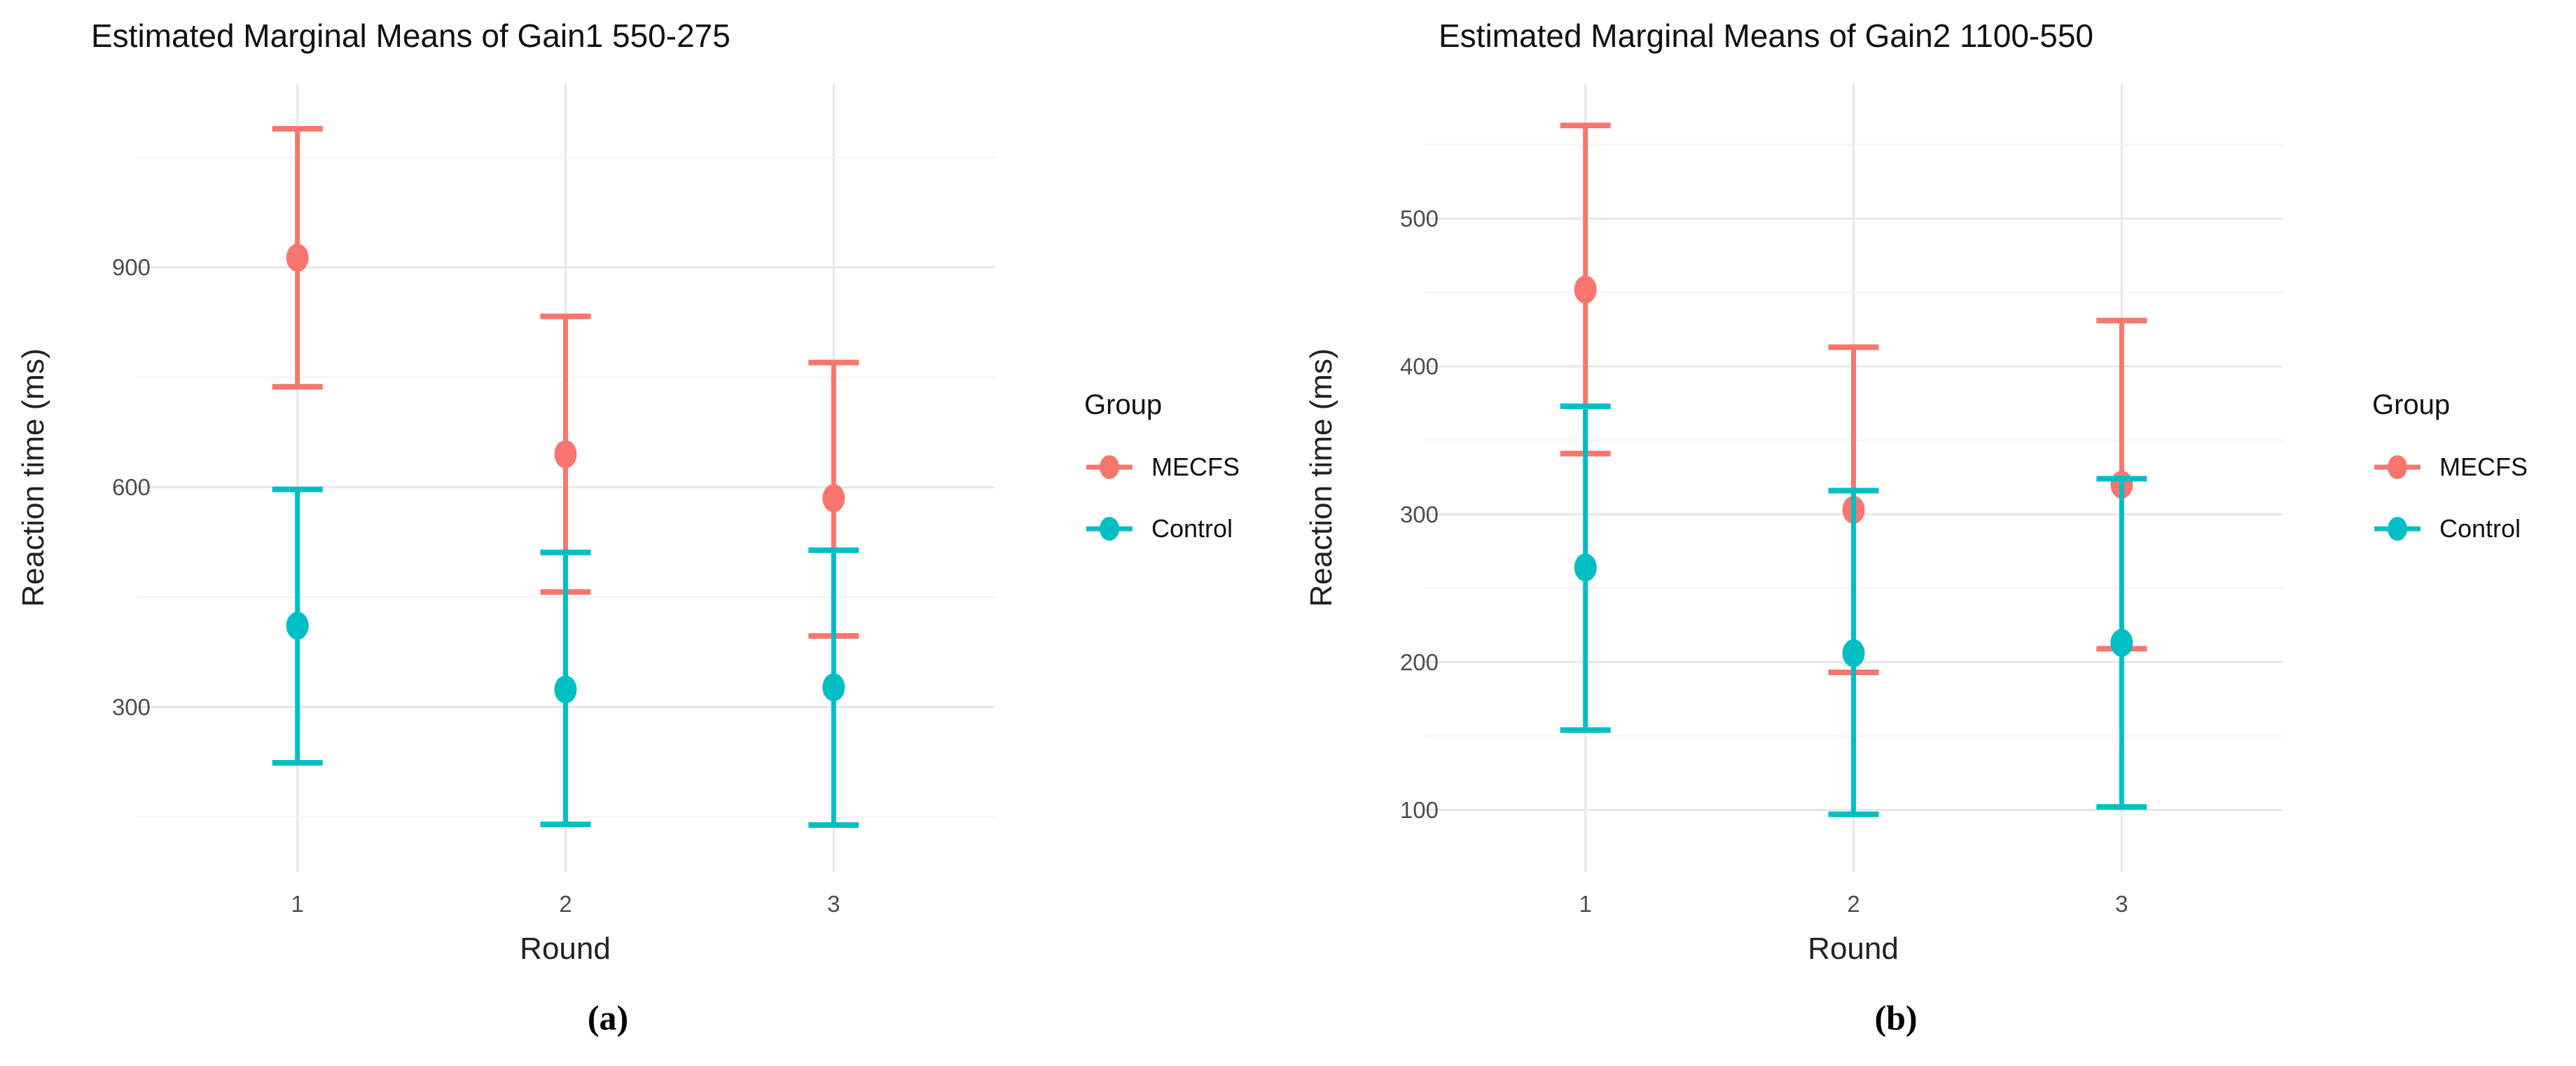  Describe the element at coordinates (608, 1017) in the screenshot. I see `panel-sublabel: (a)` at that location.